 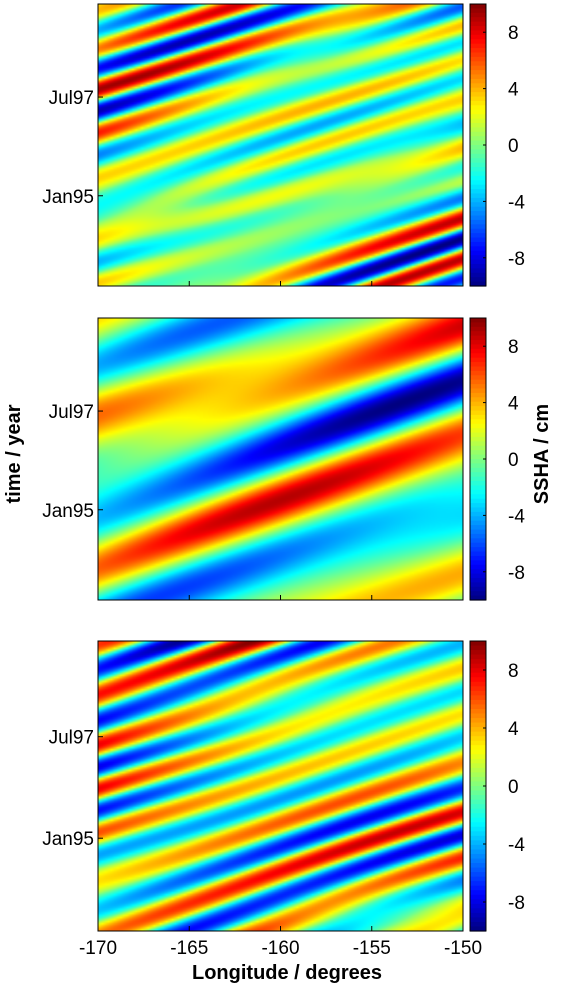 What do you see at coordinates (280, 948) in the screenshot?
I see `x-tick-label: -160` at bounding box center [280, 948].